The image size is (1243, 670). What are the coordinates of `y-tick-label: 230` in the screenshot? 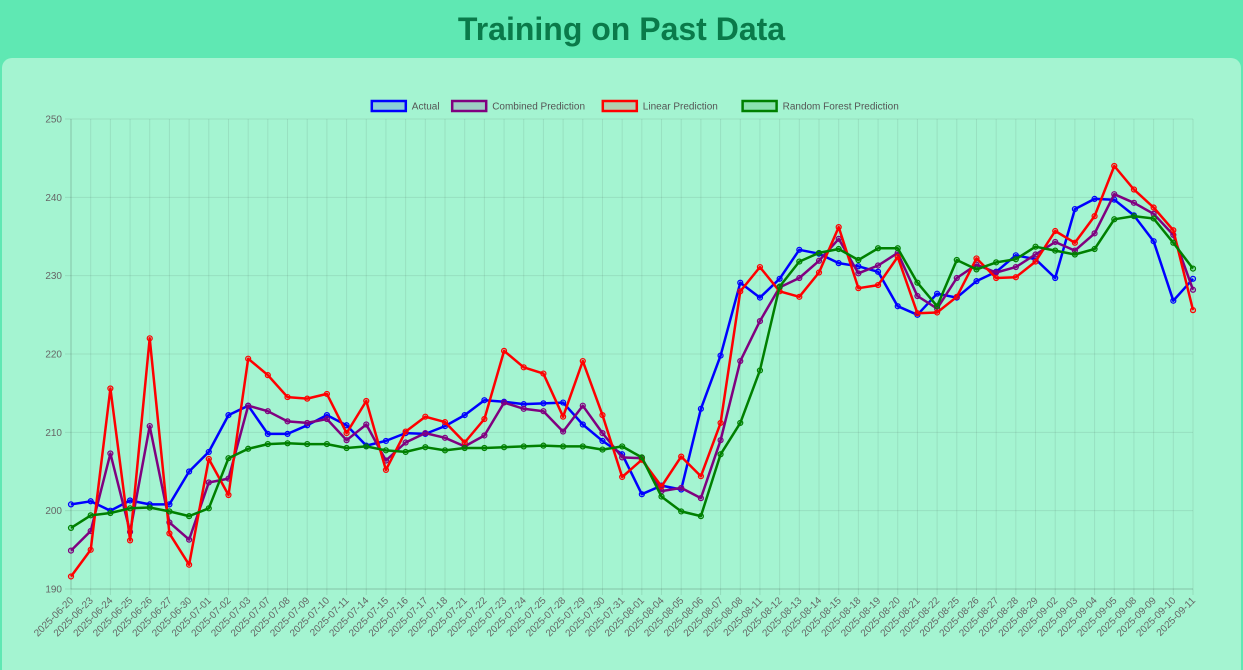 It's located at (53, 276).